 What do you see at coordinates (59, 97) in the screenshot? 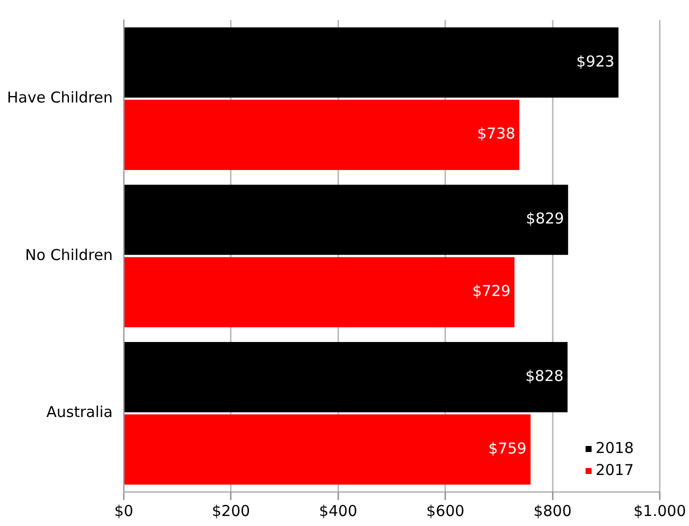
I see `y-tick-label: Have Children` at bounding box center [59, 97].